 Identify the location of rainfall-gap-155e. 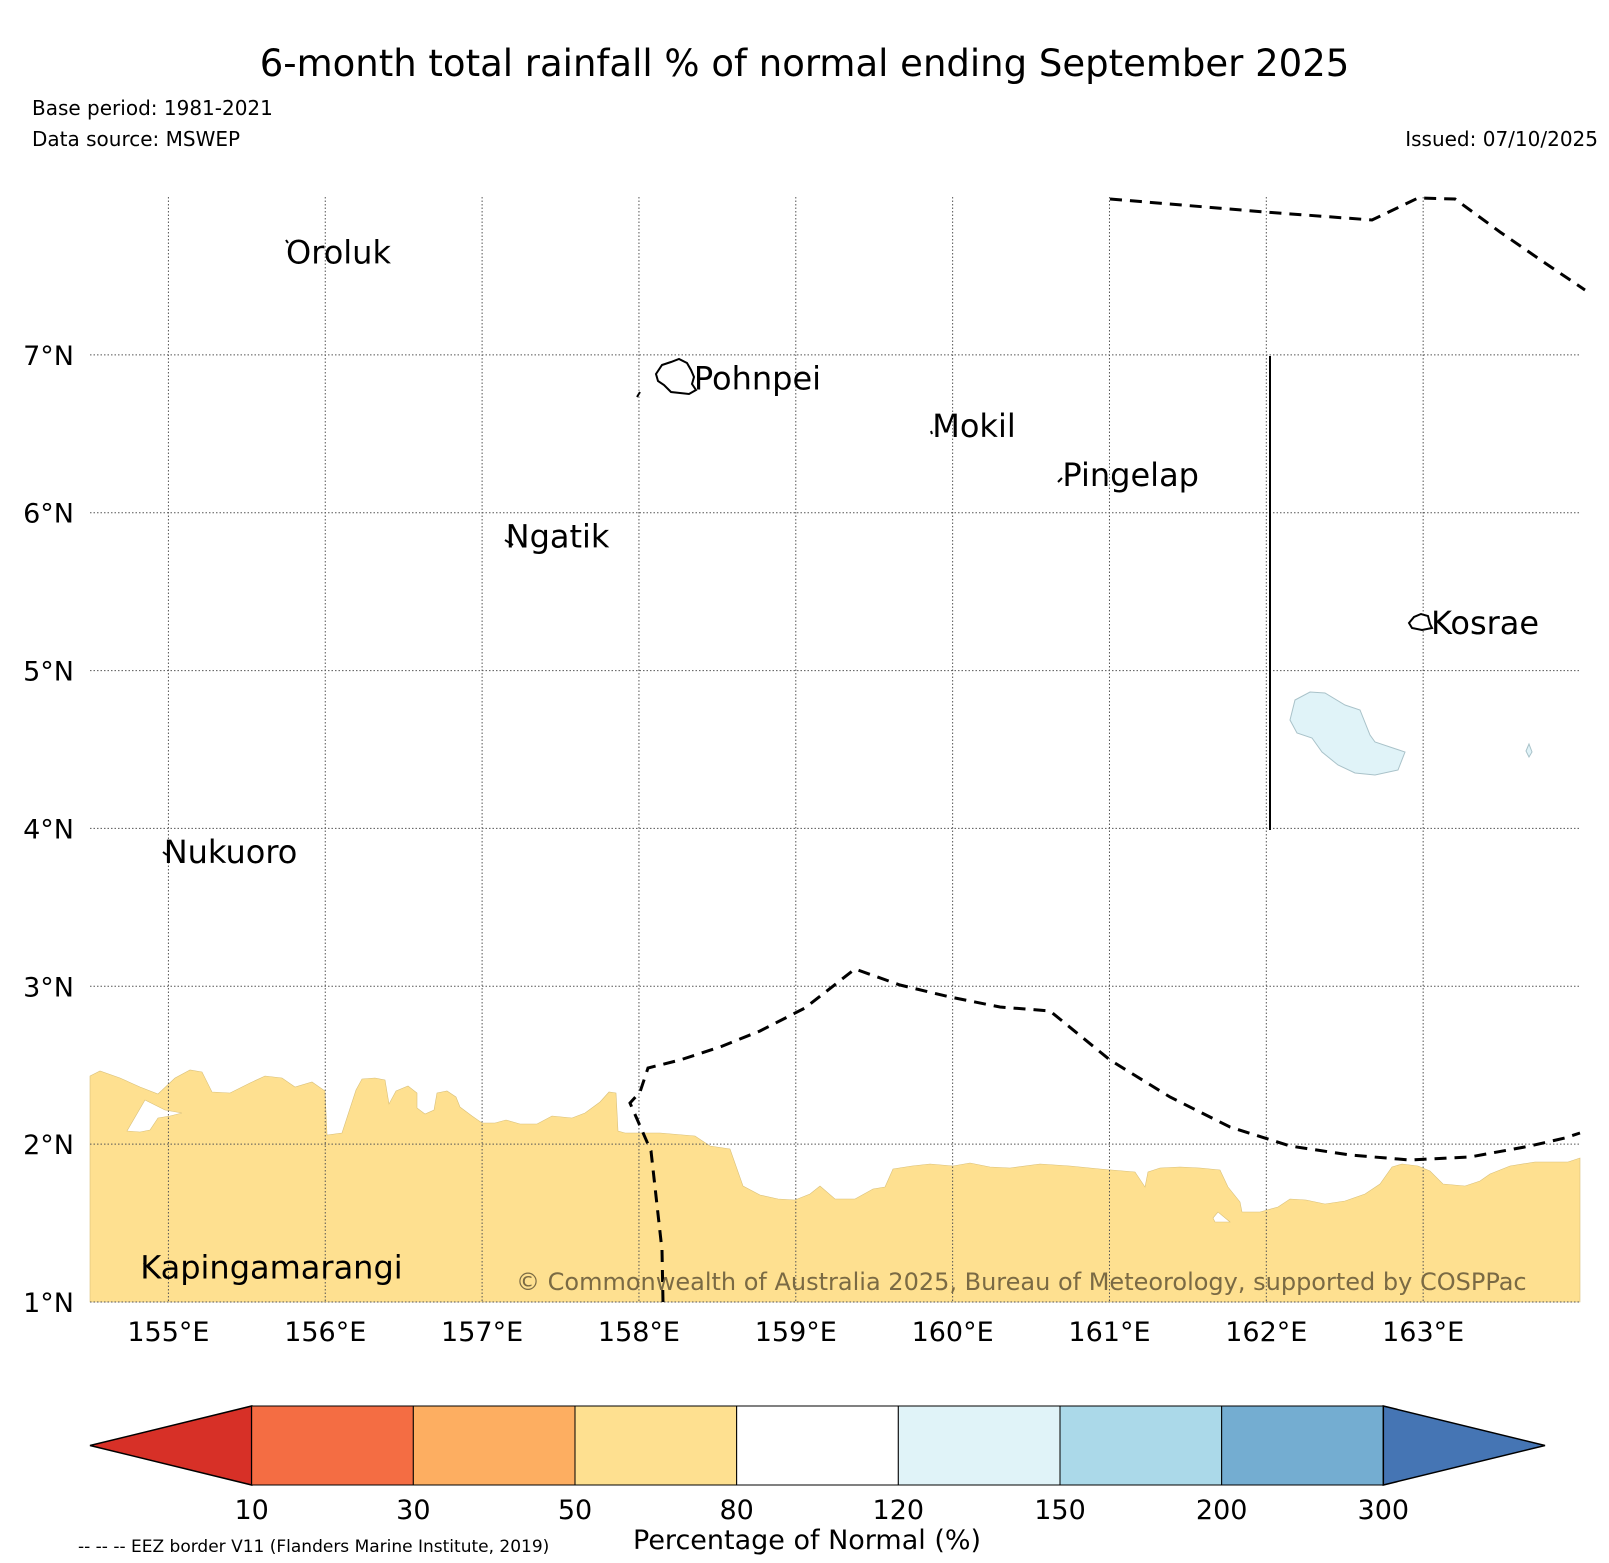
(154, 1116).